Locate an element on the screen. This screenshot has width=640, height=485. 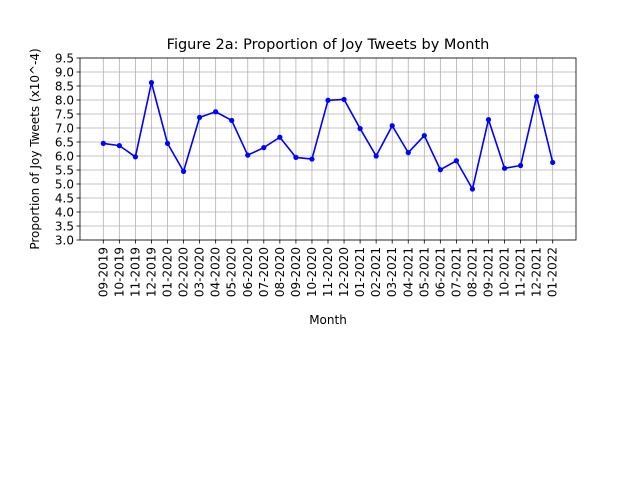
y-tick-label: 6.0 is located at coordinates (64, 156).